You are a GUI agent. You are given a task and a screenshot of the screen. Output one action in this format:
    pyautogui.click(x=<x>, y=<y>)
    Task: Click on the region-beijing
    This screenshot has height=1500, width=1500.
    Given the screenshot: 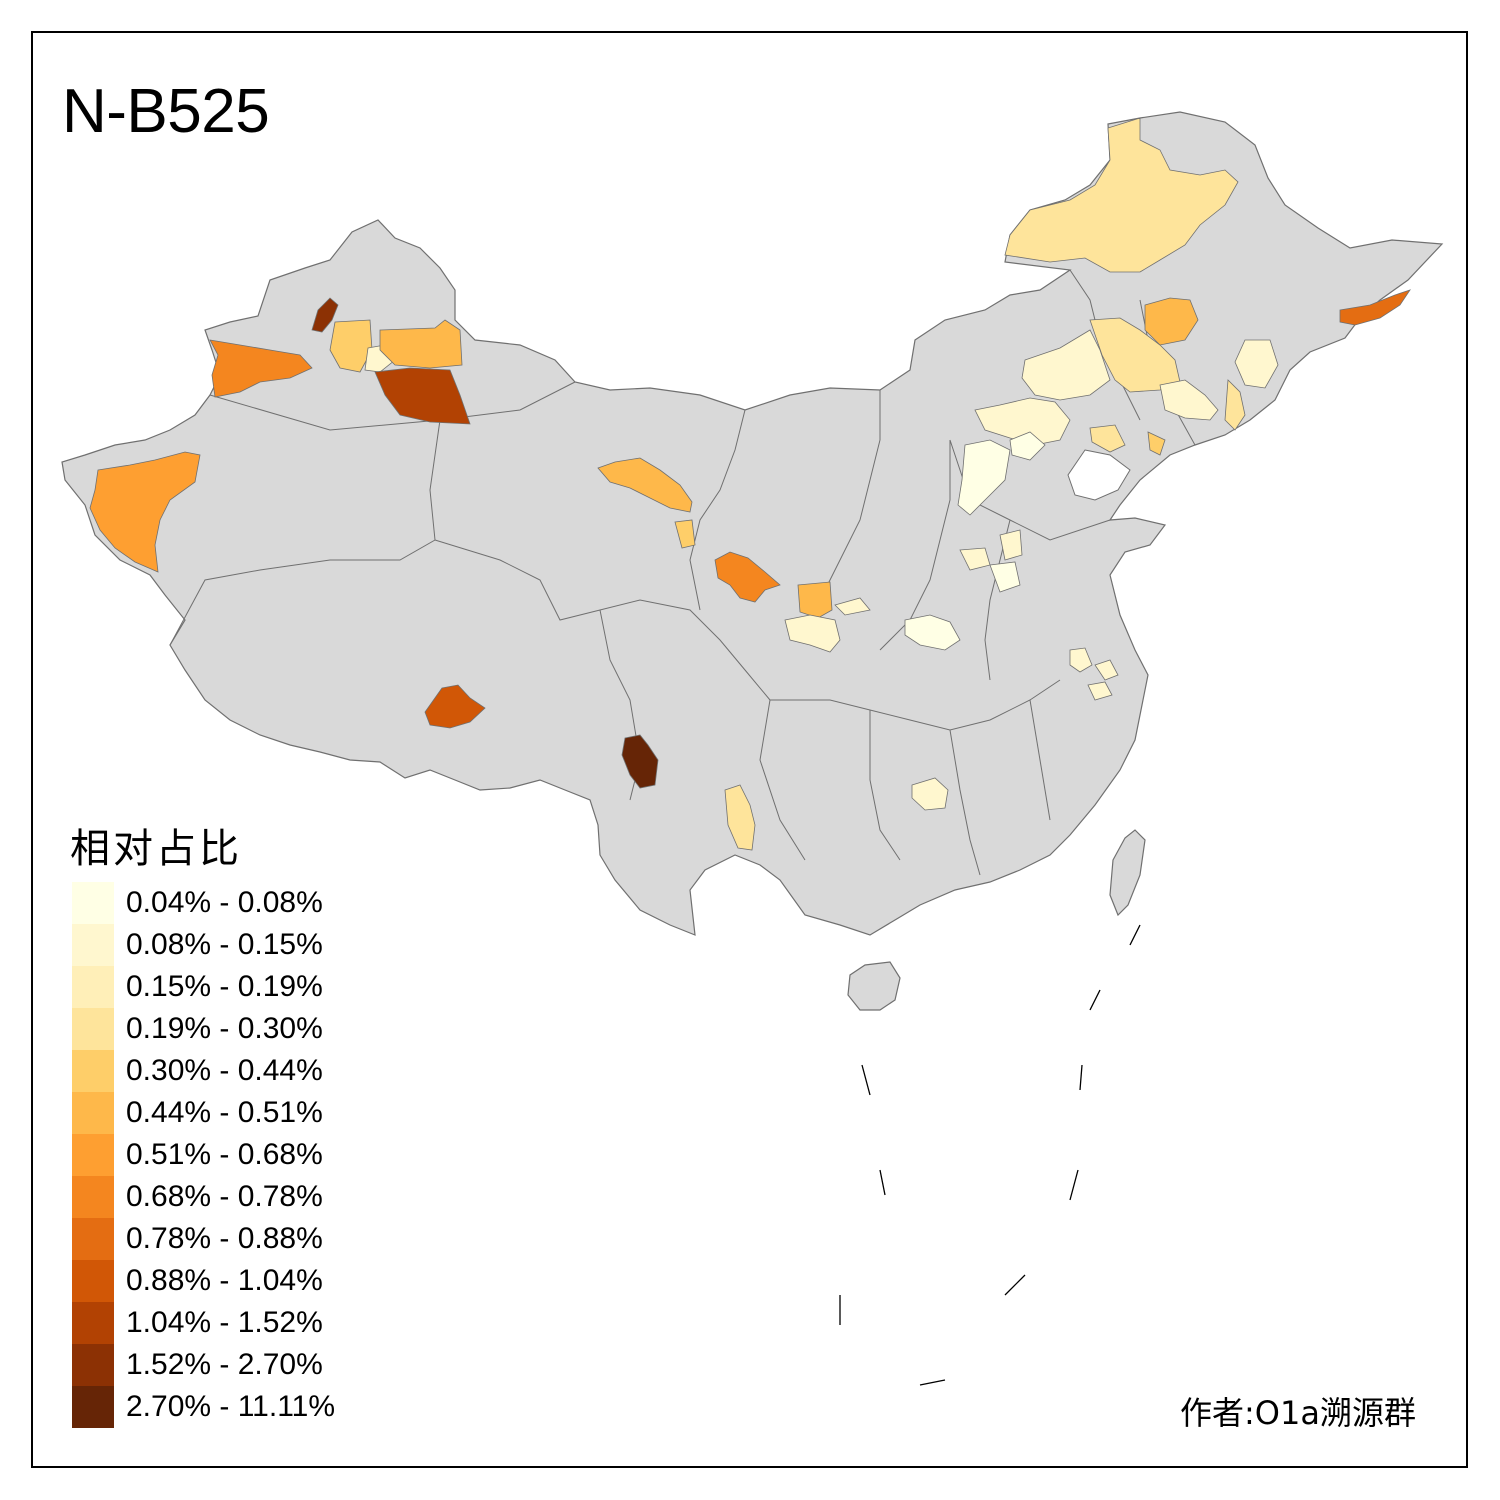 What is the action you would take?
    pyautogui.click(x=1027, y=446)
    